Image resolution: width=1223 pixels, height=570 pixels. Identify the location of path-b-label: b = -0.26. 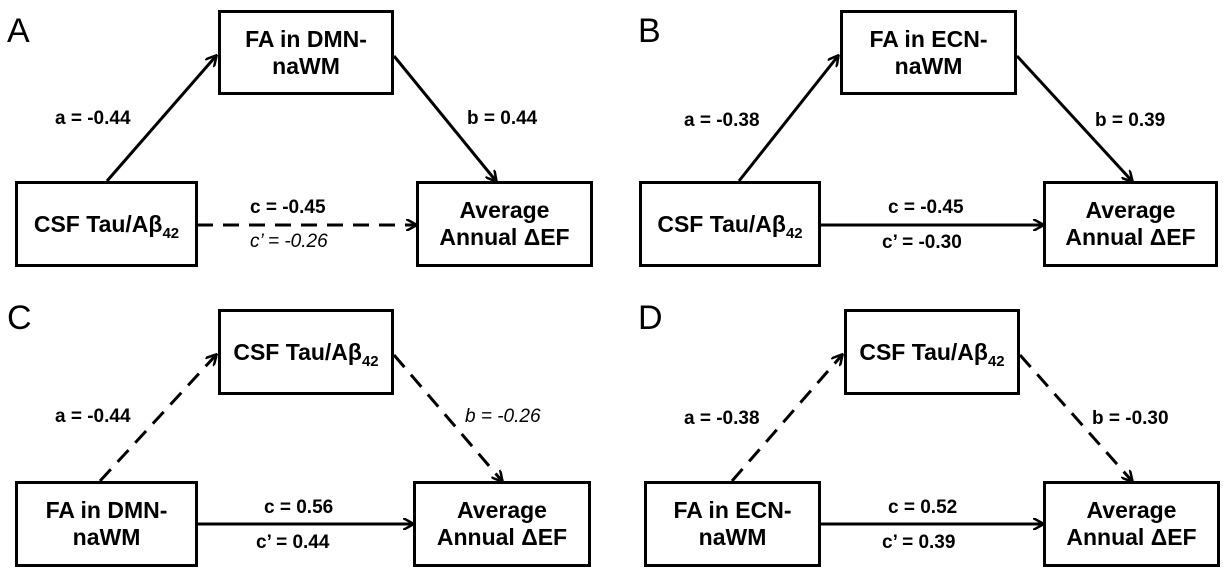
(503, 416).